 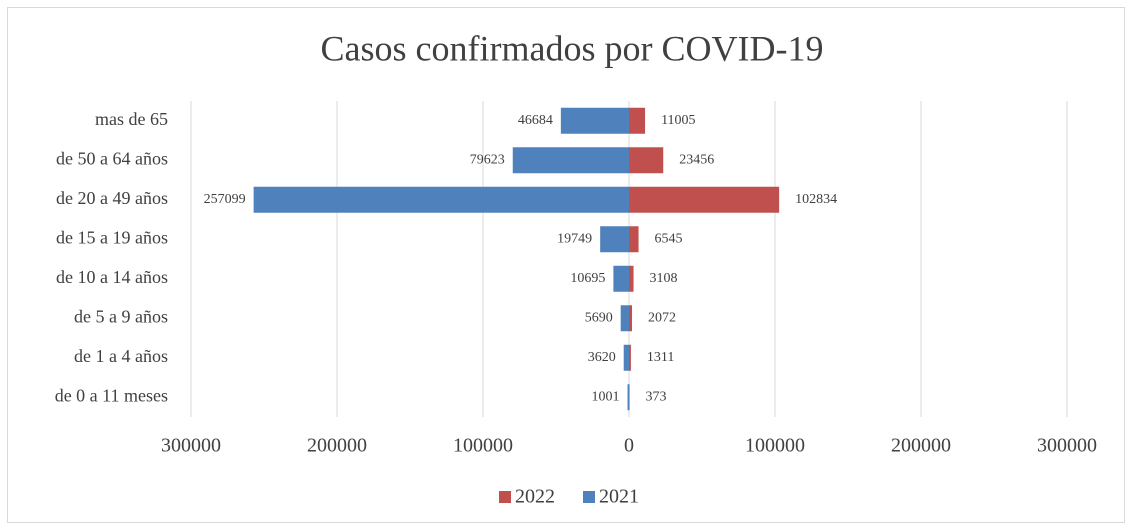 I want to click on data-label: 46684, so click(x=535, y=120).